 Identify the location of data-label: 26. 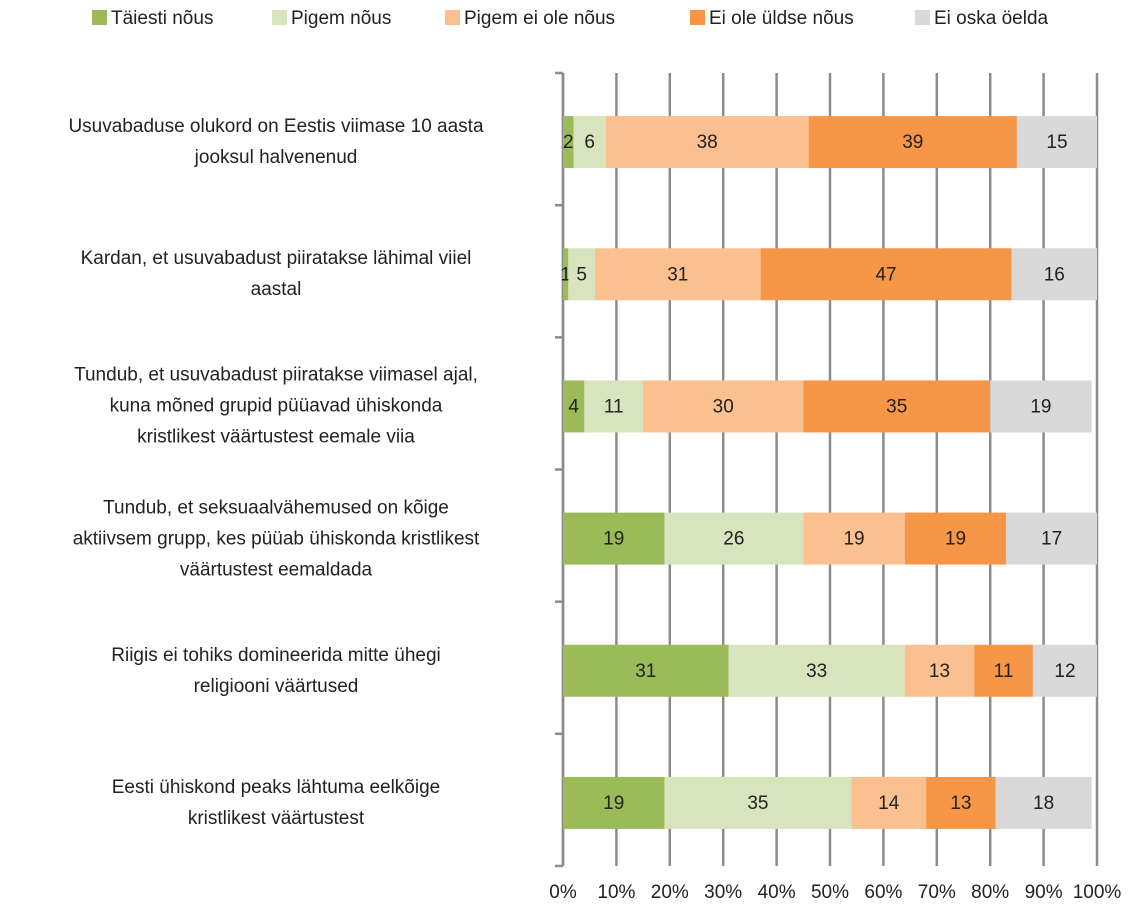
(733, 539).